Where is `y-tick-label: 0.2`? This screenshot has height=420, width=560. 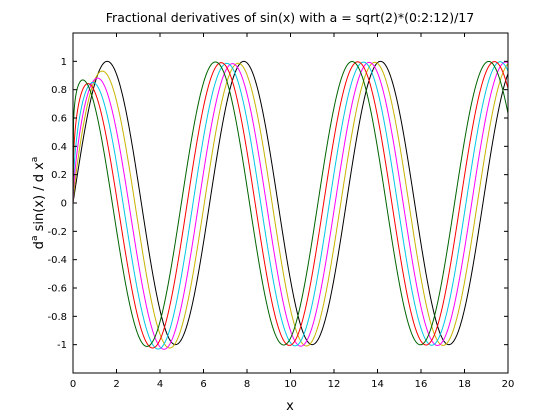
y-tick-label: 0.2 is located at coordinates (59, 175).